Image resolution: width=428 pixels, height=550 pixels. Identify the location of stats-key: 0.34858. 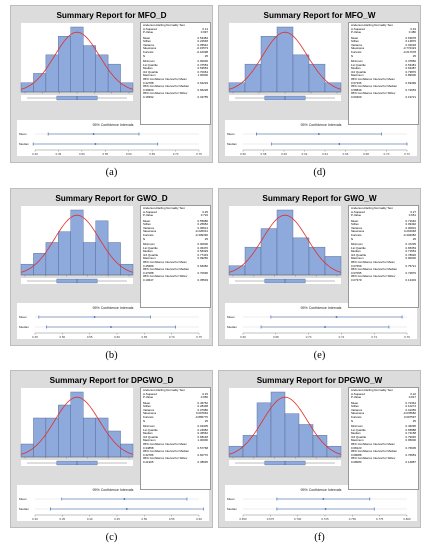
(148, 447).